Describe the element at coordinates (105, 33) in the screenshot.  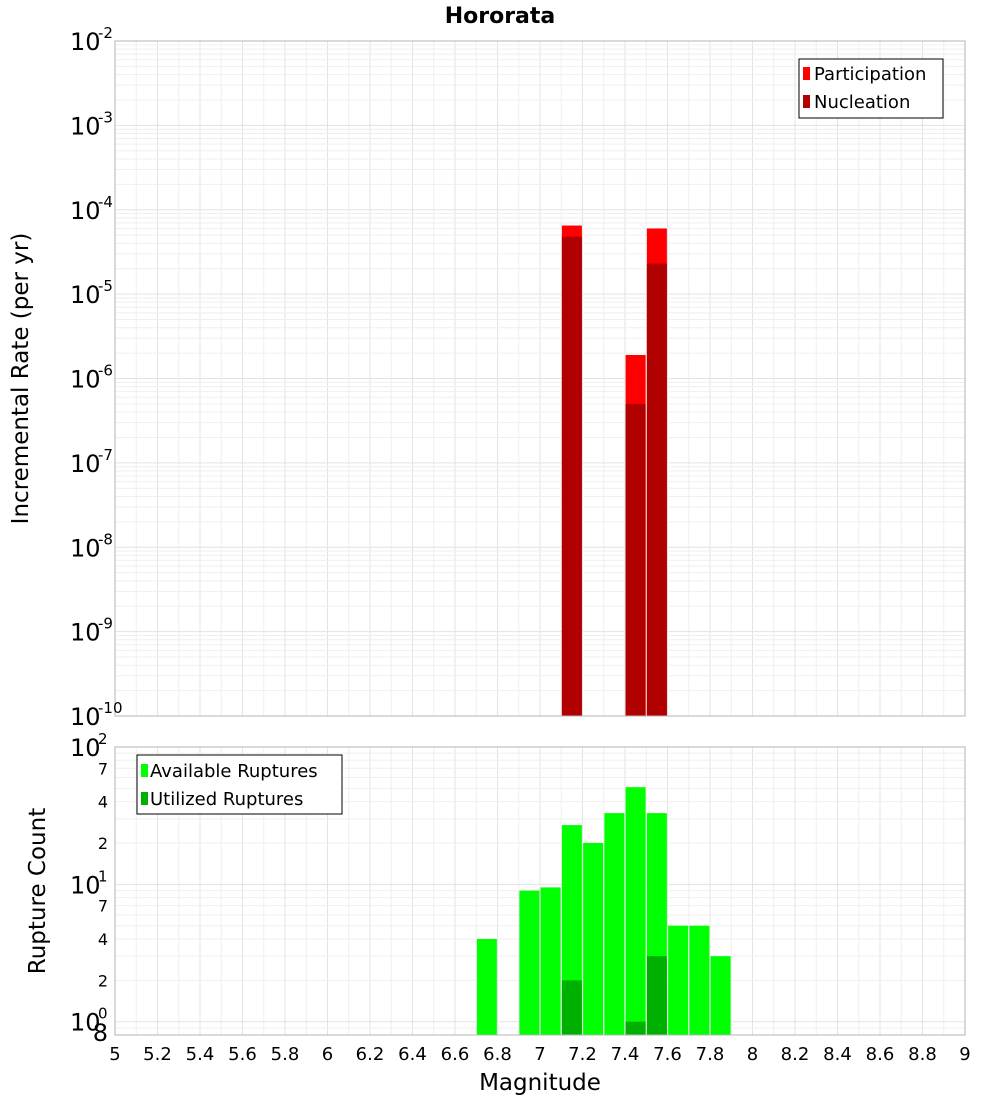
I see `rate-y-tick-exponent: -2` at that location.